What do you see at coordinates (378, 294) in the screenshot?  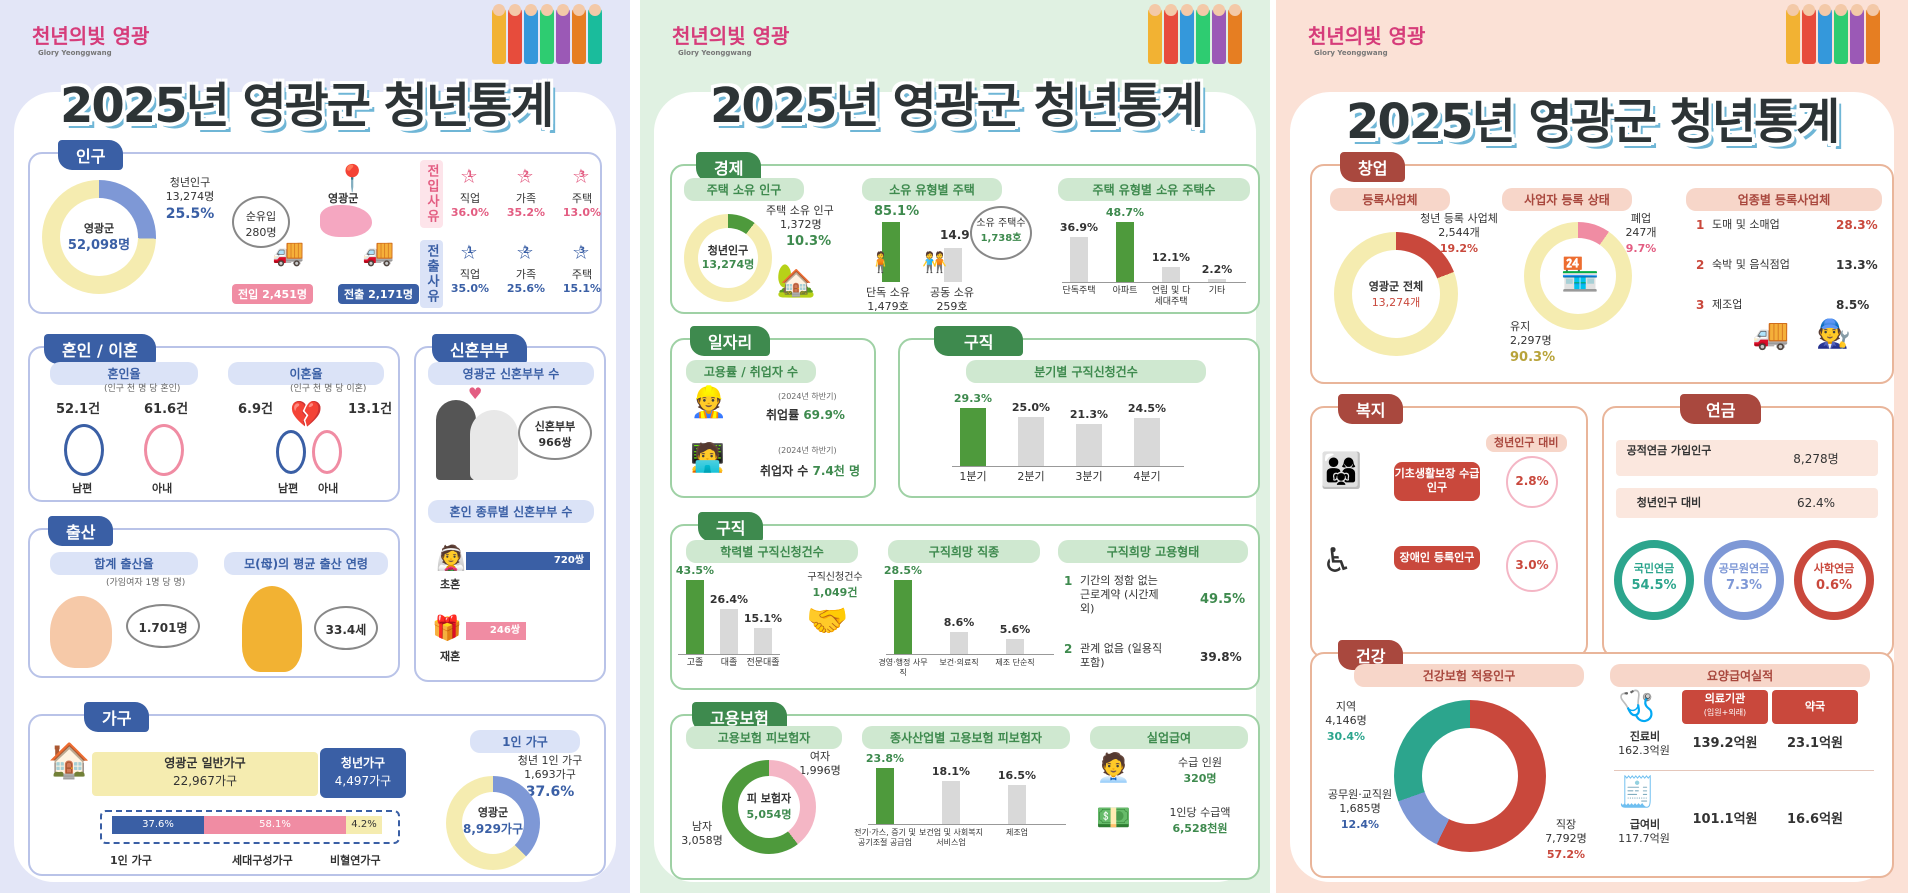 I see `move-out-label: 전출 2,171명` at bounding box center [378, 294].